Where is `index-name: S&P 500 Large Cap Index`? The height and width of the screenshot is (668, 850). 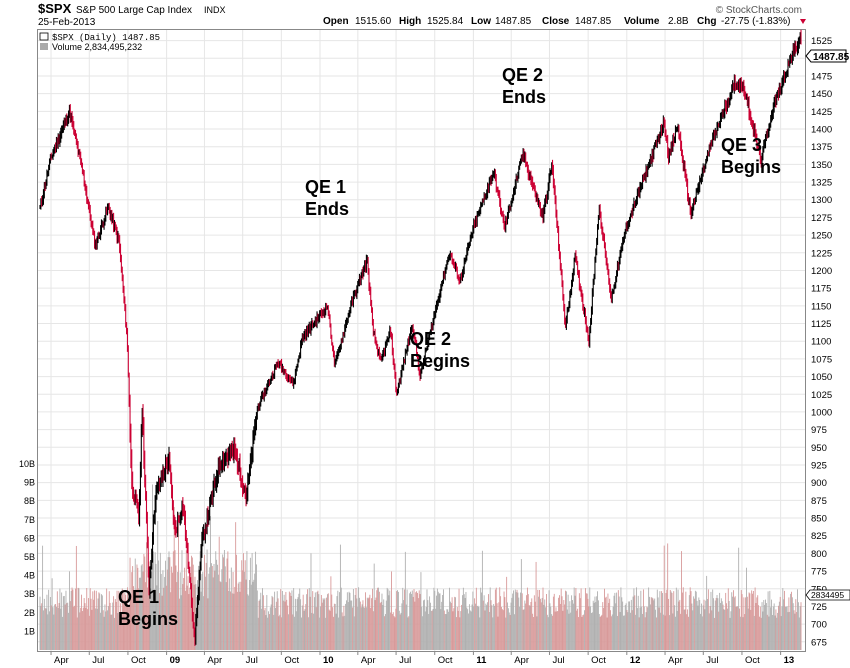 index-name: S&P 500 Large Cap Index is located at coordinates (134, 10).